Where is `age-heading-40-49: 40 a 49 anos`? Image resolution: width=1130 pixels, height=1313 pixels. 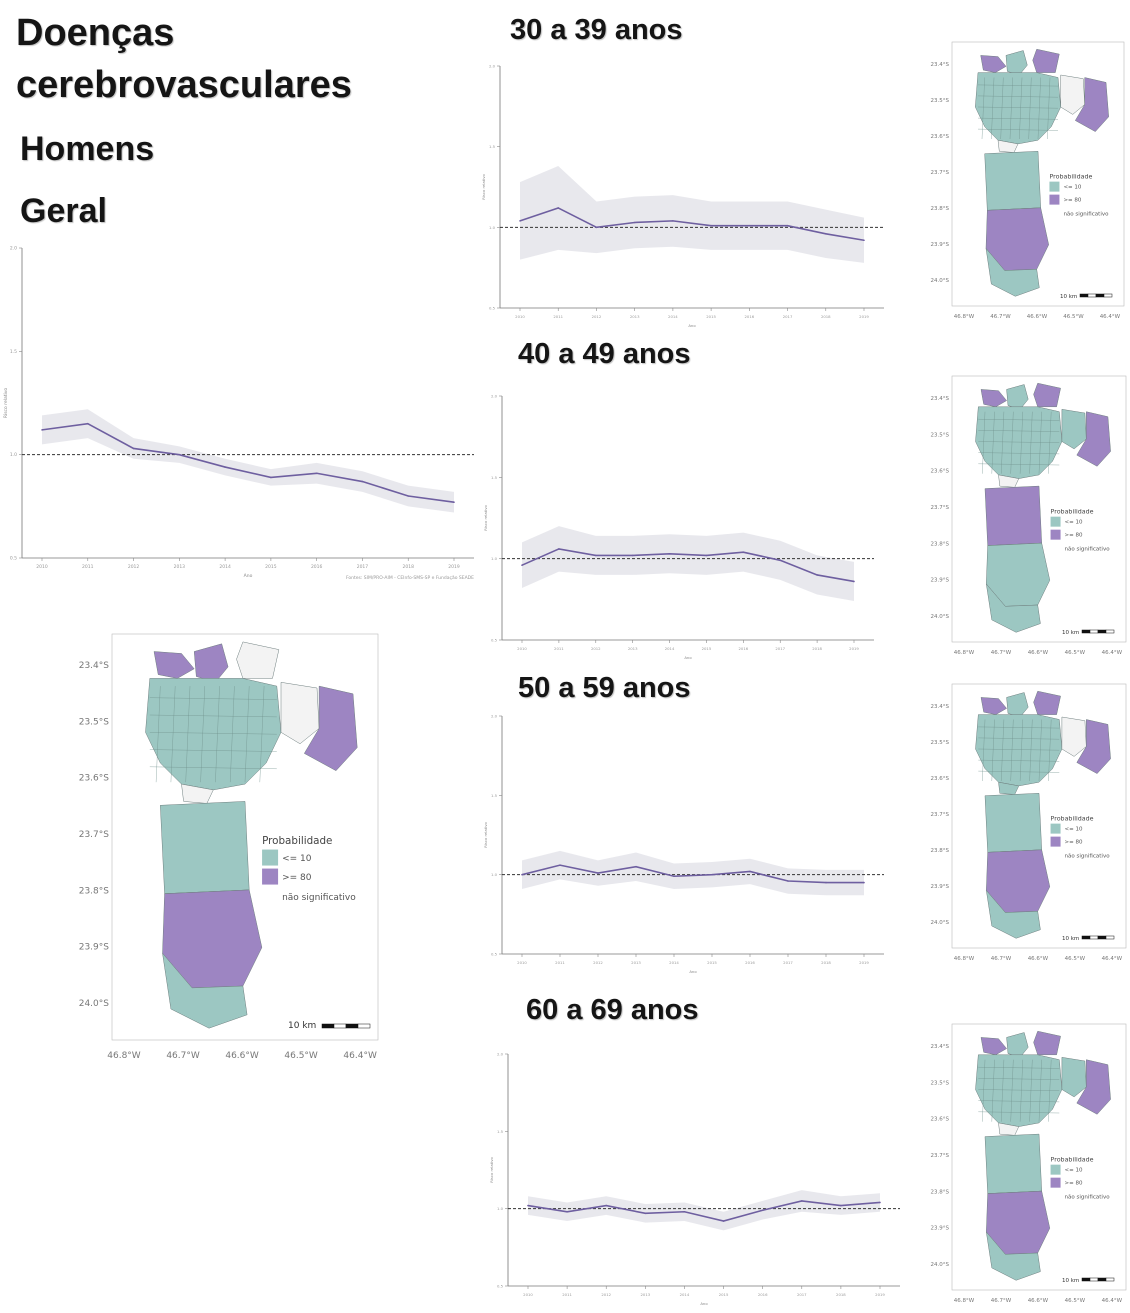 age-heading-40-49: 40 a 49 anos is located at coordinates (604, 354).